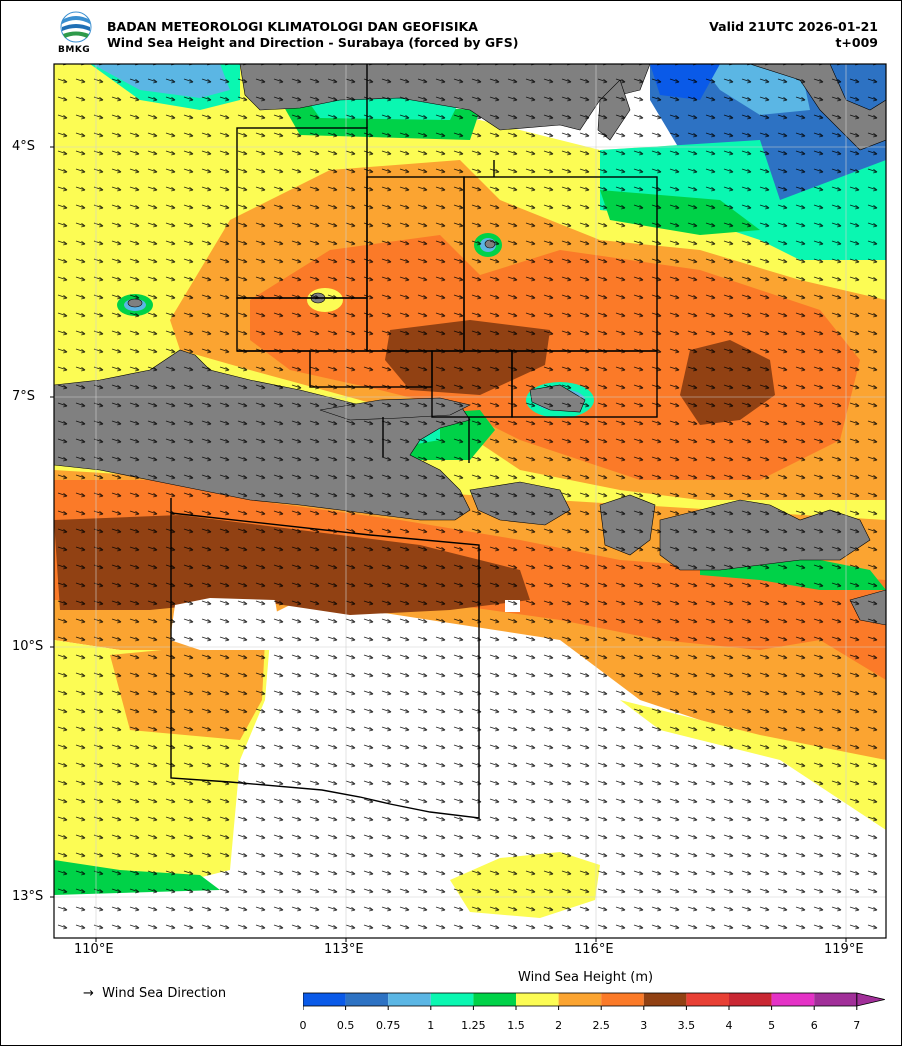 The image size is (902, 1046). I want to click on logo-text: BMKG, so click(74, 50).